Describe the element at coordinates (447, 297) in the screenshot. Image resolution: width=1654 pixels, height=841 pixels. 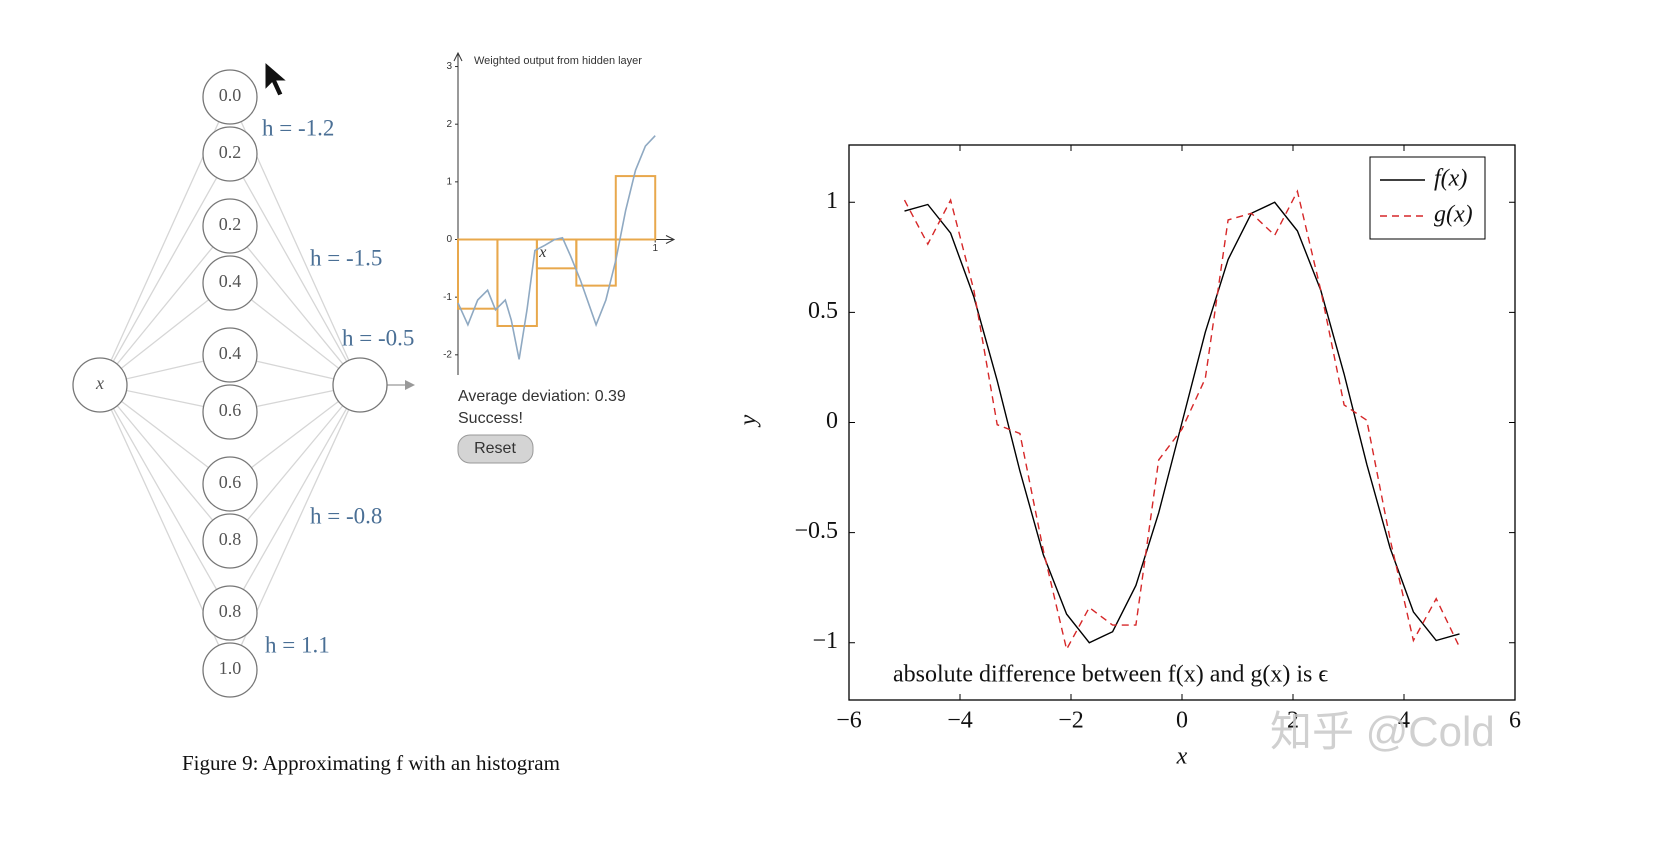
I see `y-tick-label: -1` at that location.